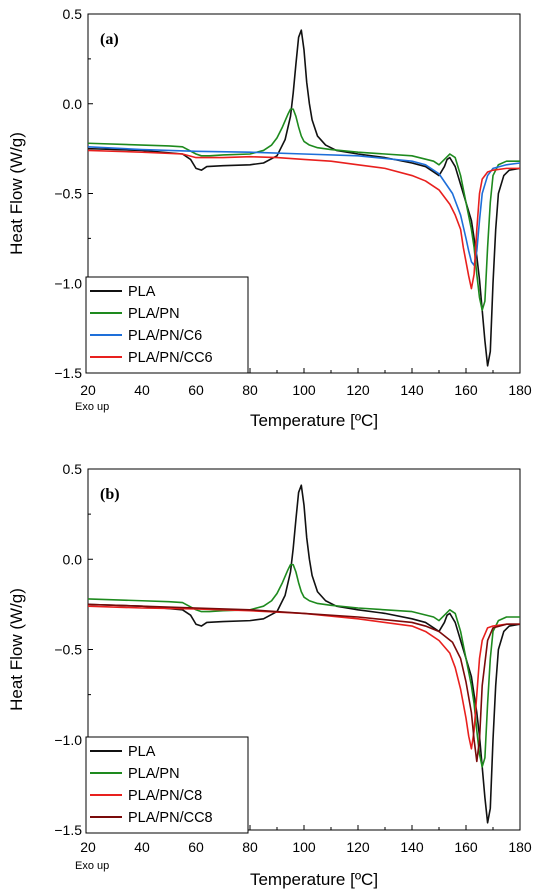 The height and width of the screenshot is (894, 550). Describe the element at coordinates (167, 325) in the screenshot. I see `legend: PLA PLA/PN PLA/PN/C6 PLA/PN/CC6` at that location.